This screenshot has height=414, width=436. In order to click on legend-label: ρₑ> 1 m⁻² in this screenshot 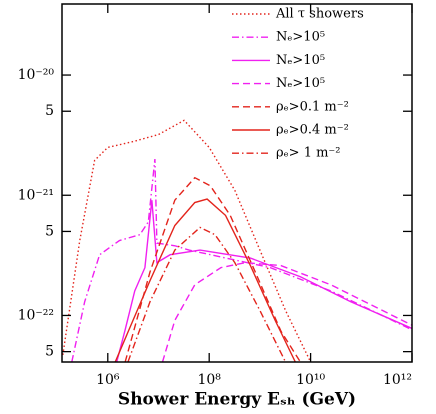, I will do `click(308, 153)`.